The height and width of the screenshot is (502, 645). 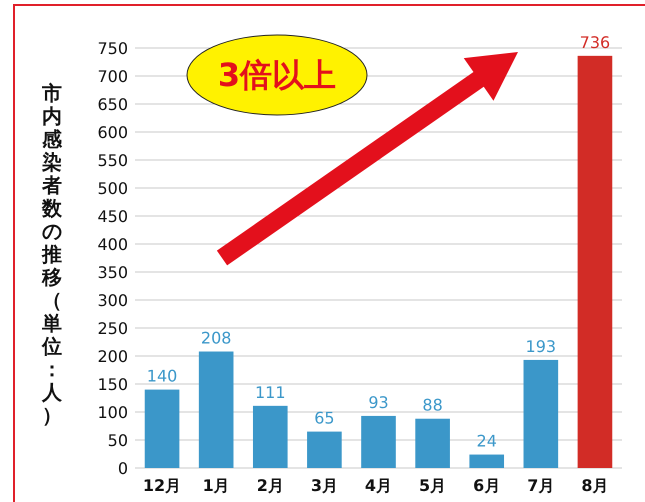 What do you see at coordinates (270, 392) in the screenshot?
I see `data-label: 111` at bounding box center [270, 392].